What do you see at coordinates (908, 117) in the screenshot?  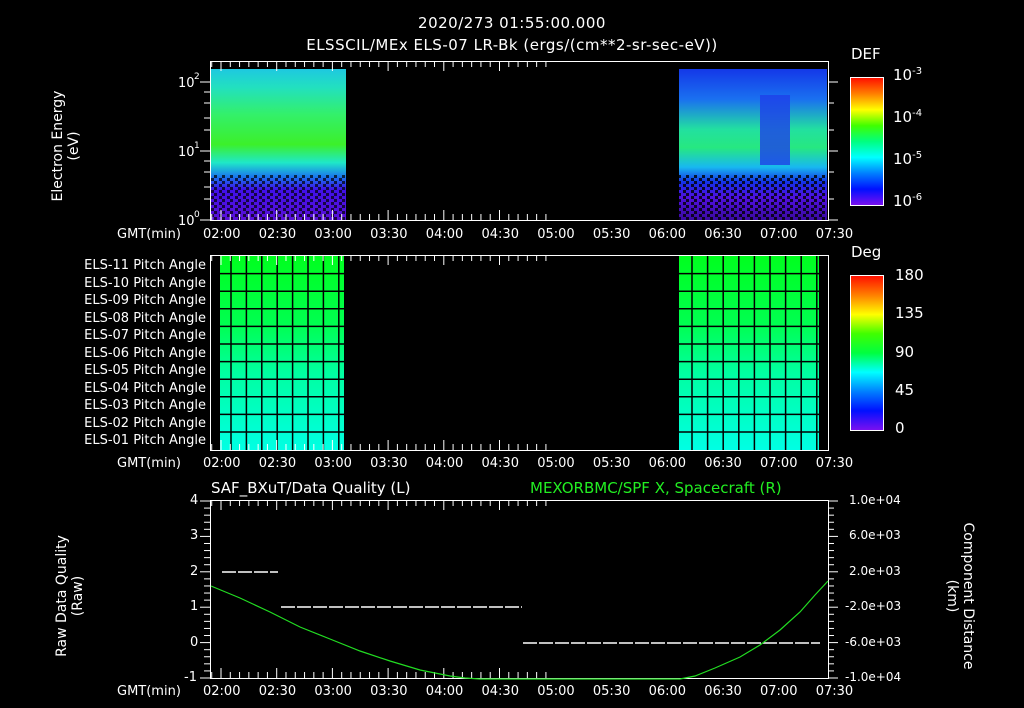 I see `def-tick-label: 10⁻⁴` at bounding box center [908, 117].